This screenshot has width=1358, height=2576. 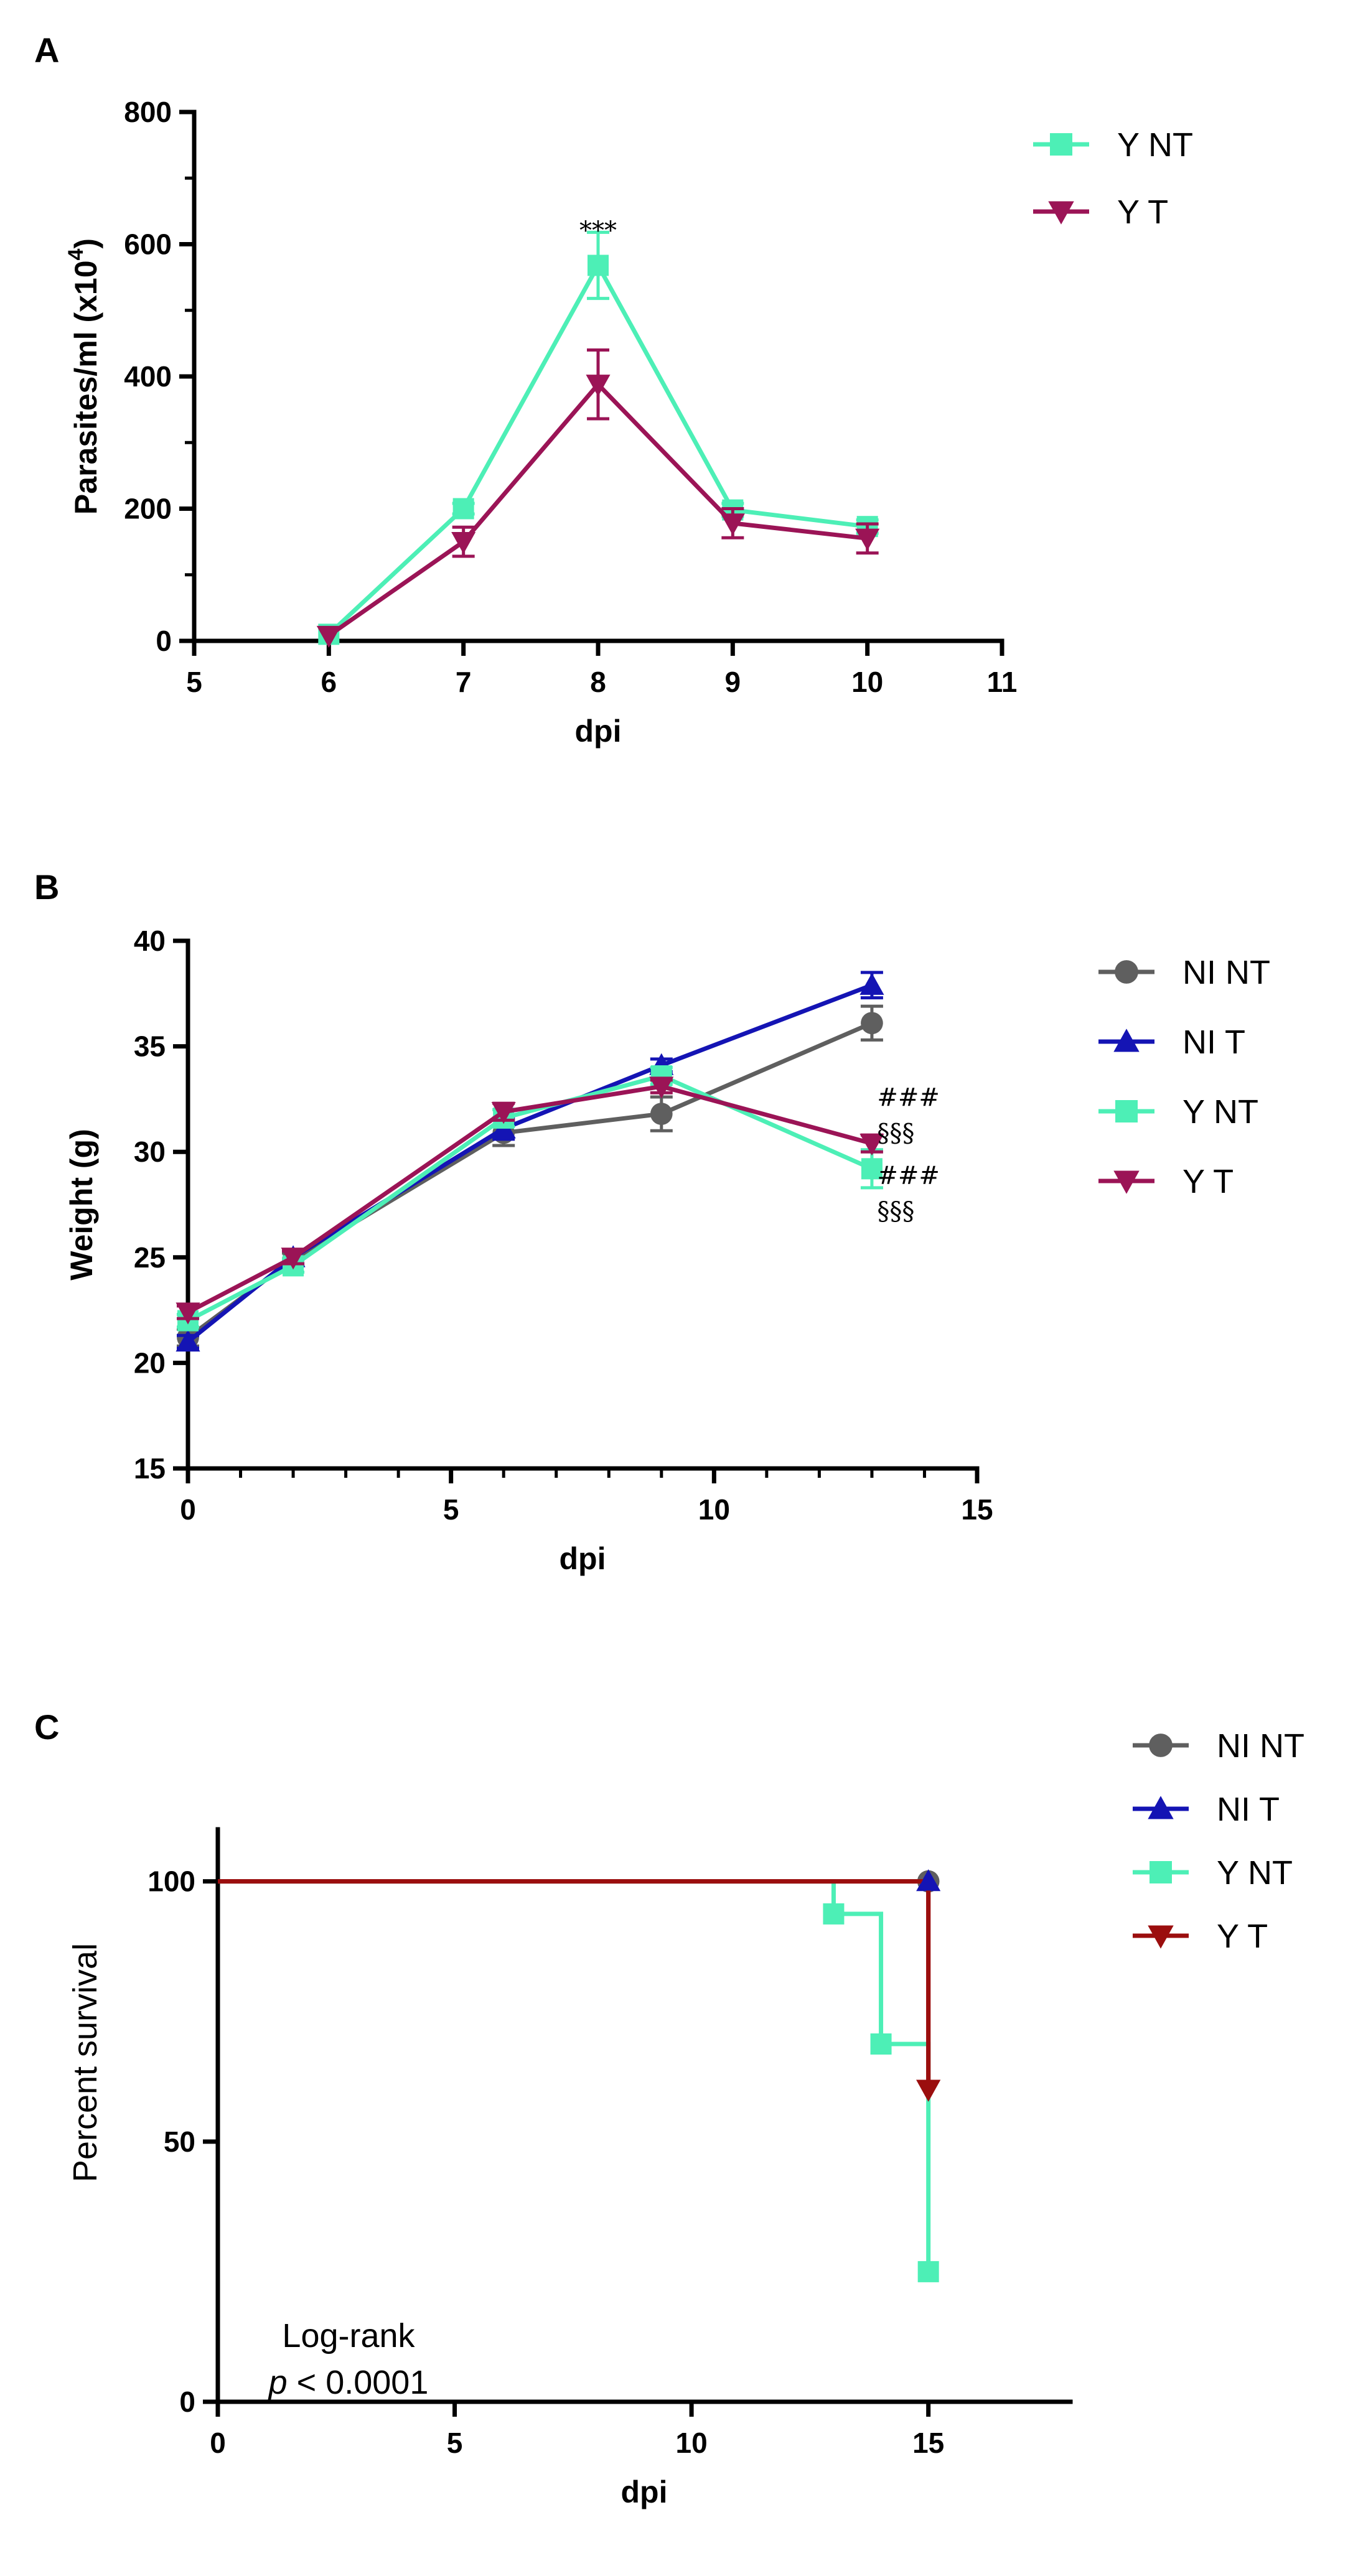 I want to click on y-axis-title-end: ), so click(x=86, y=243).